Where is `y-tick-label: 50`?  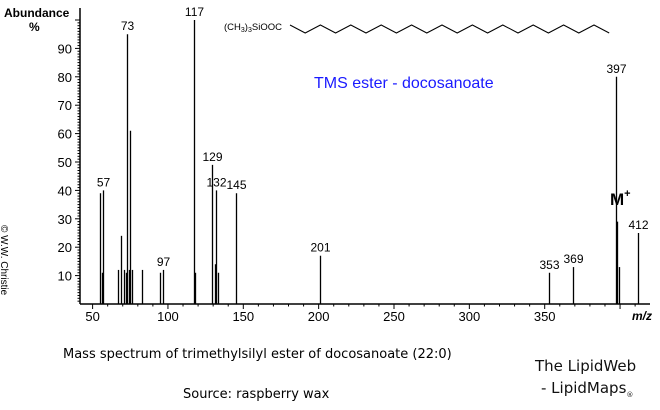
y-tick-label: 50 is located at coordinates (65, 162).